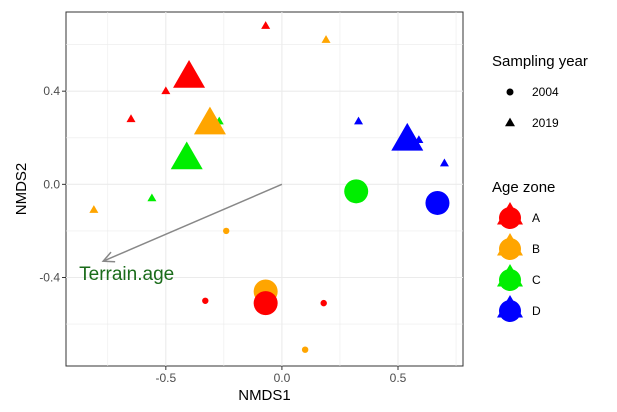  I want to click on x-tick-label: -0.5, so click(165, 378).